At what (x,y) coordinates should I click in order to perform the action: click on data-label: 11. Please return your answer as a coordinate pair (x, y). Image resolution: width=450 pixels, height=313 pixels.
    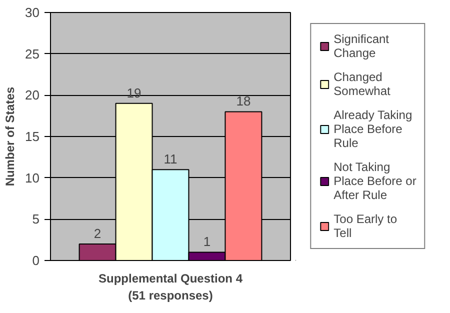
    Looking at the image, I should click on (171, 159).